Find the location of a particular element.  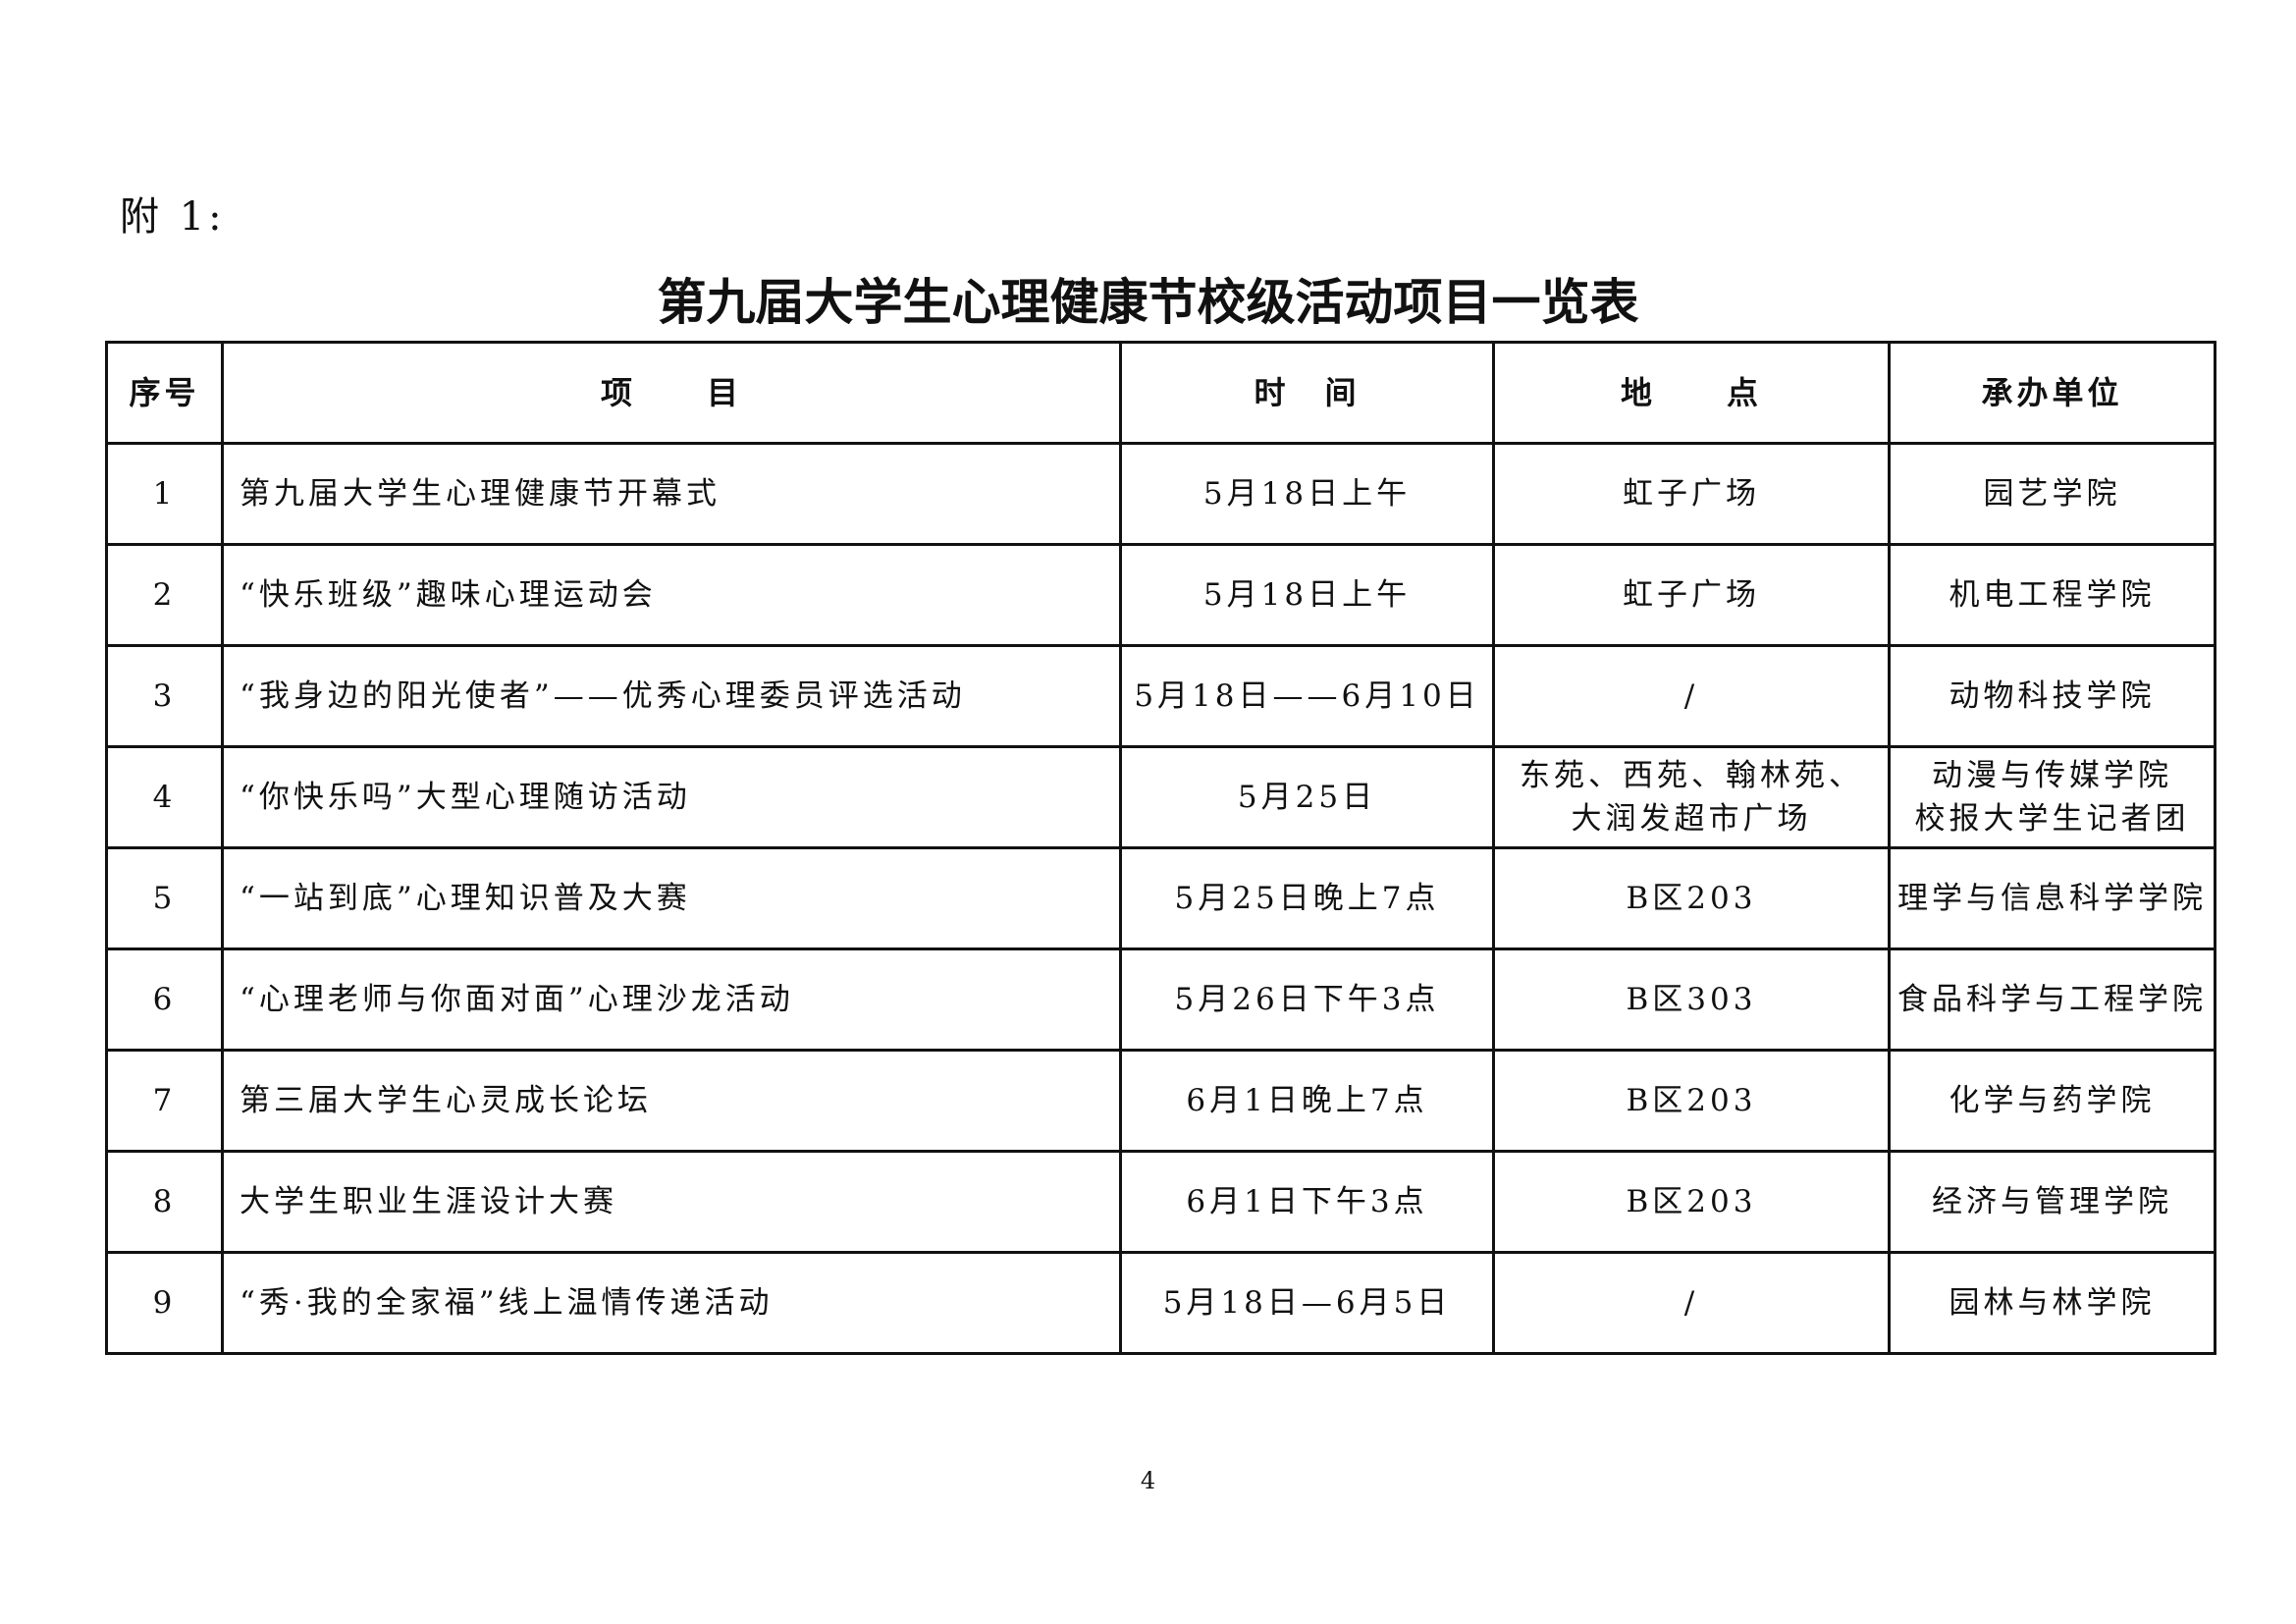

table-row: 5 “一站到底”心理知识普及大赛 5月25日晚上7点 B区203 理学与信息科学学院 is located at coordinates (1160, 898).